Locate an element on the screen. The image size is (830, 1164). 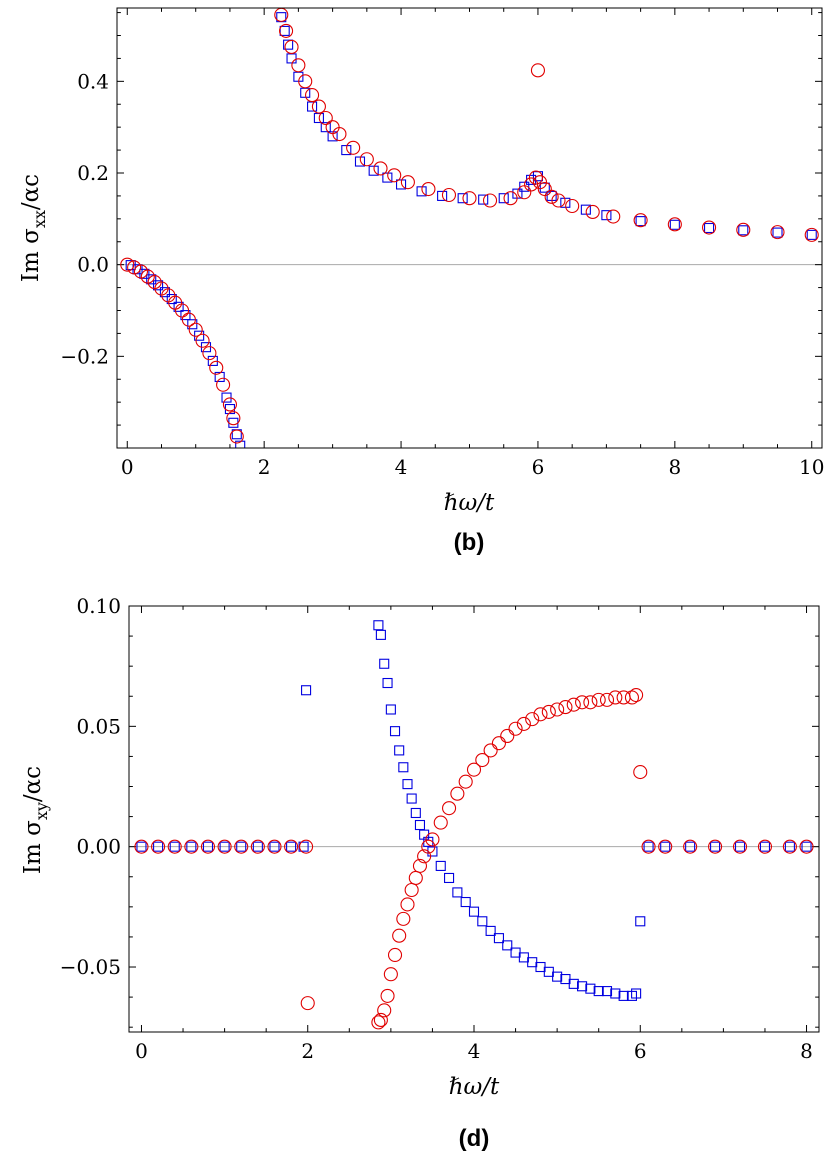
panel-b-x-axis-title: ℏω/t is located at coordinates (469, 503).